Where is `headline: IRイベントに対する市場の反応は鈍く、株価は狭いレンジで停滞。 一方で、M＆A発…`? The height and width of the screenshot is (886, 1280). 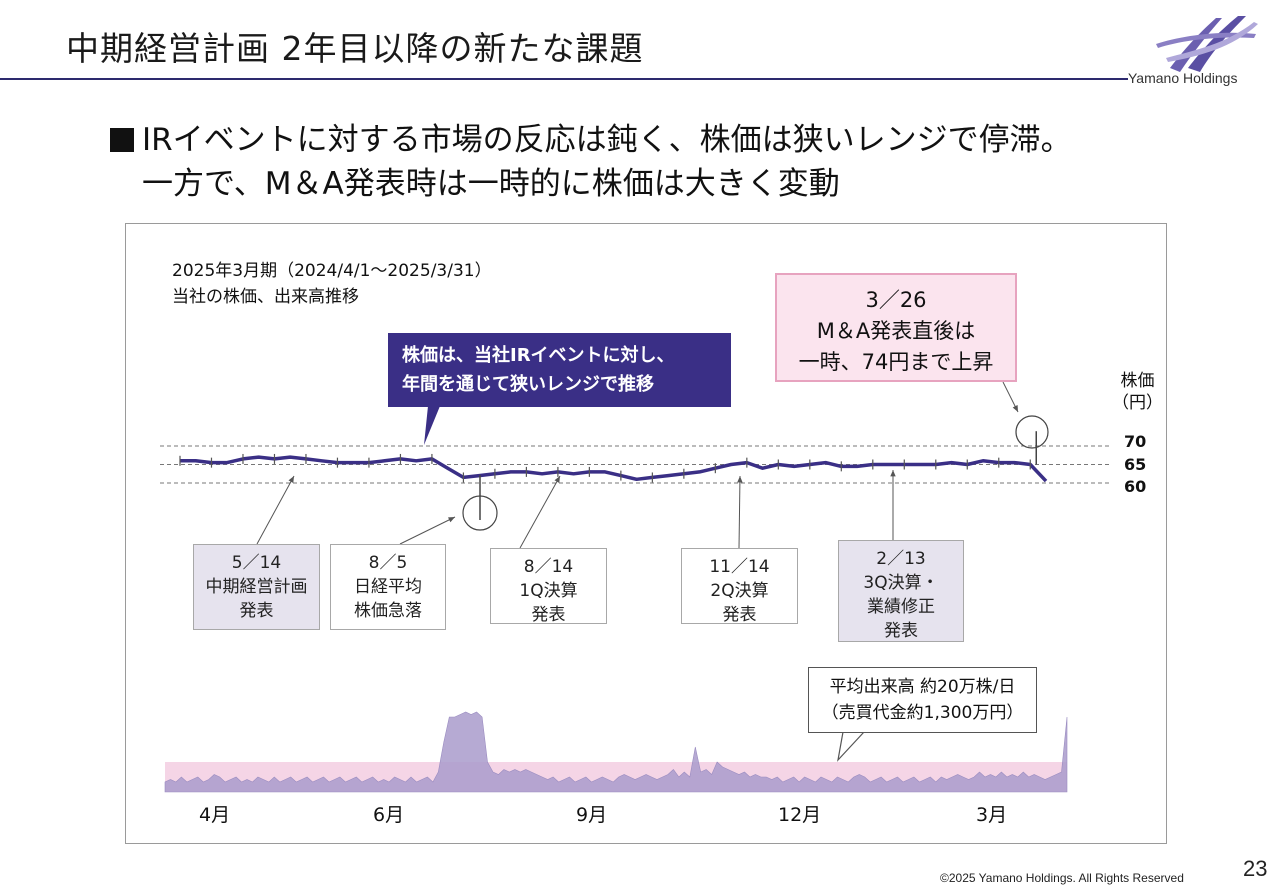 headline: IRイベントに対する市場の反応は鈍く、株価は狭いレンジで停滞。 一方で、M＆A発… is located at coordinates (591, 162).